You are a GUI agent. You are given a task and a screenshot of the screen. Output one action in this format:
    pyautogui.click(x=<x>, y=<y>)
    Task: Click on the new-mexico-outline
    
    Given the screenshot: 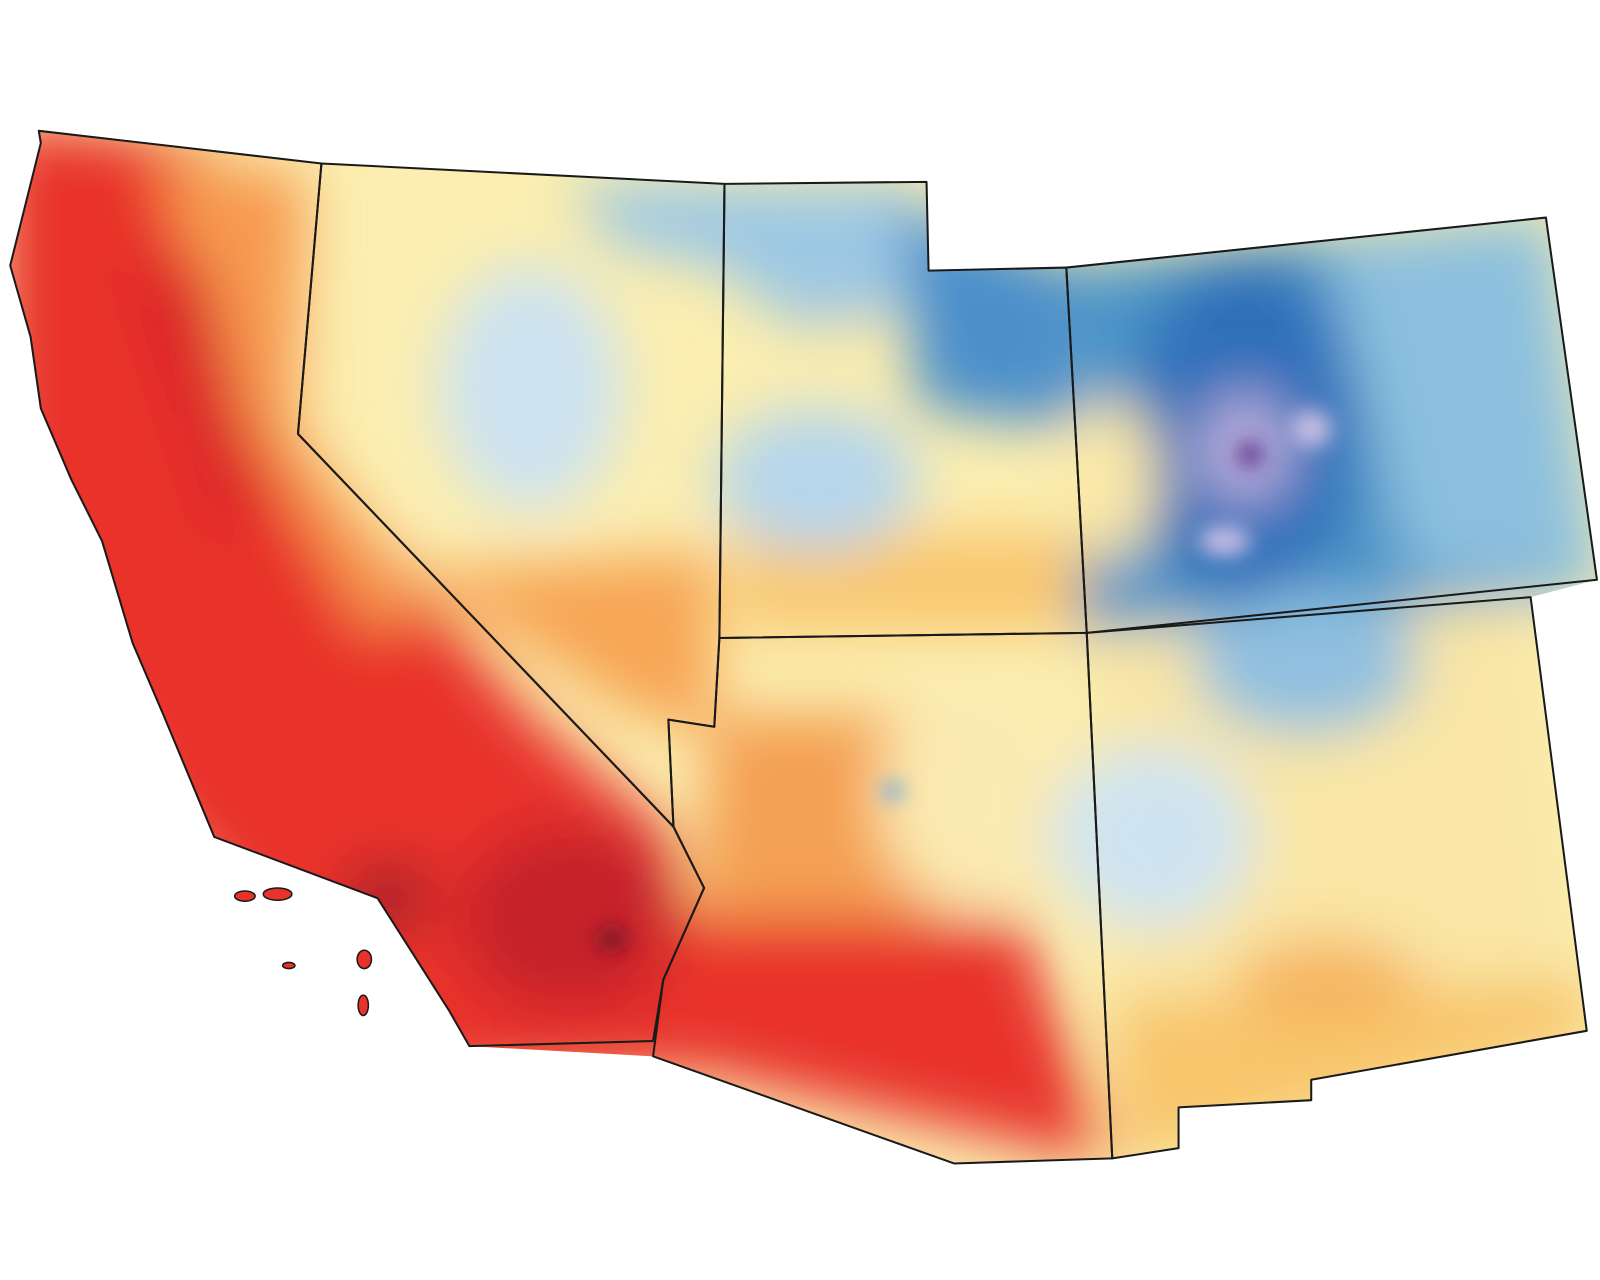 What is the action you would take?
    pyautogui.click(x=1336, y=878)
    